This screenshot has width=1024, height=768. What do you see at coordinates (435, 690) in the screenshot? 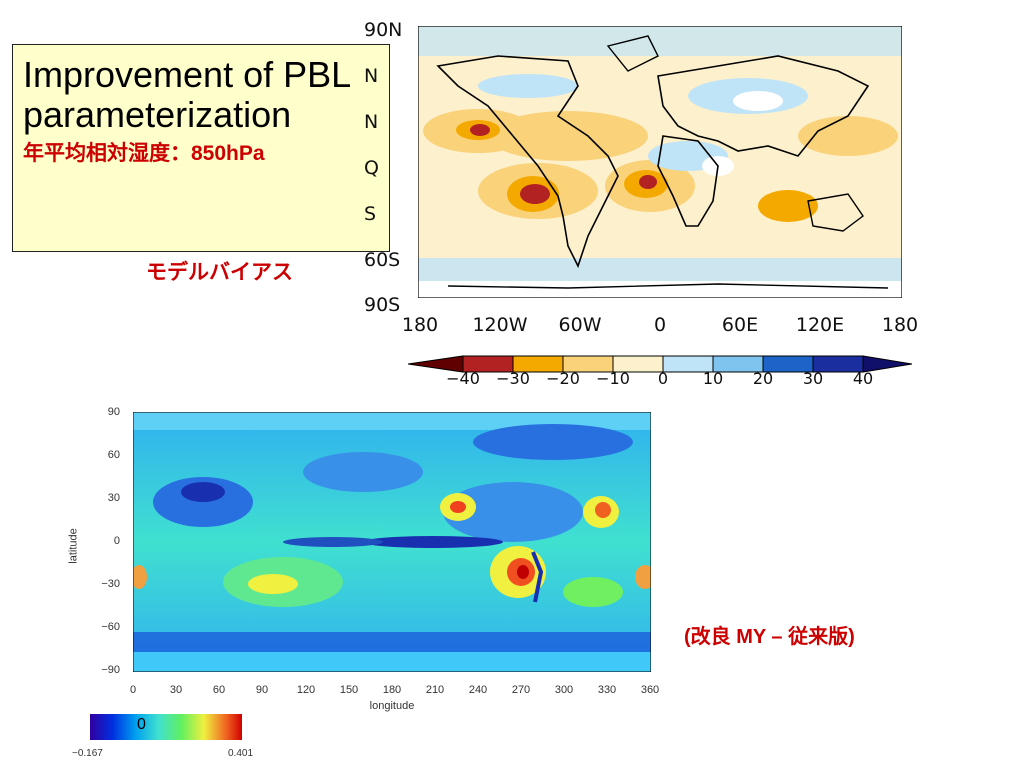
I see `bottom-x-label: 210` at bounding box center [435, 690].